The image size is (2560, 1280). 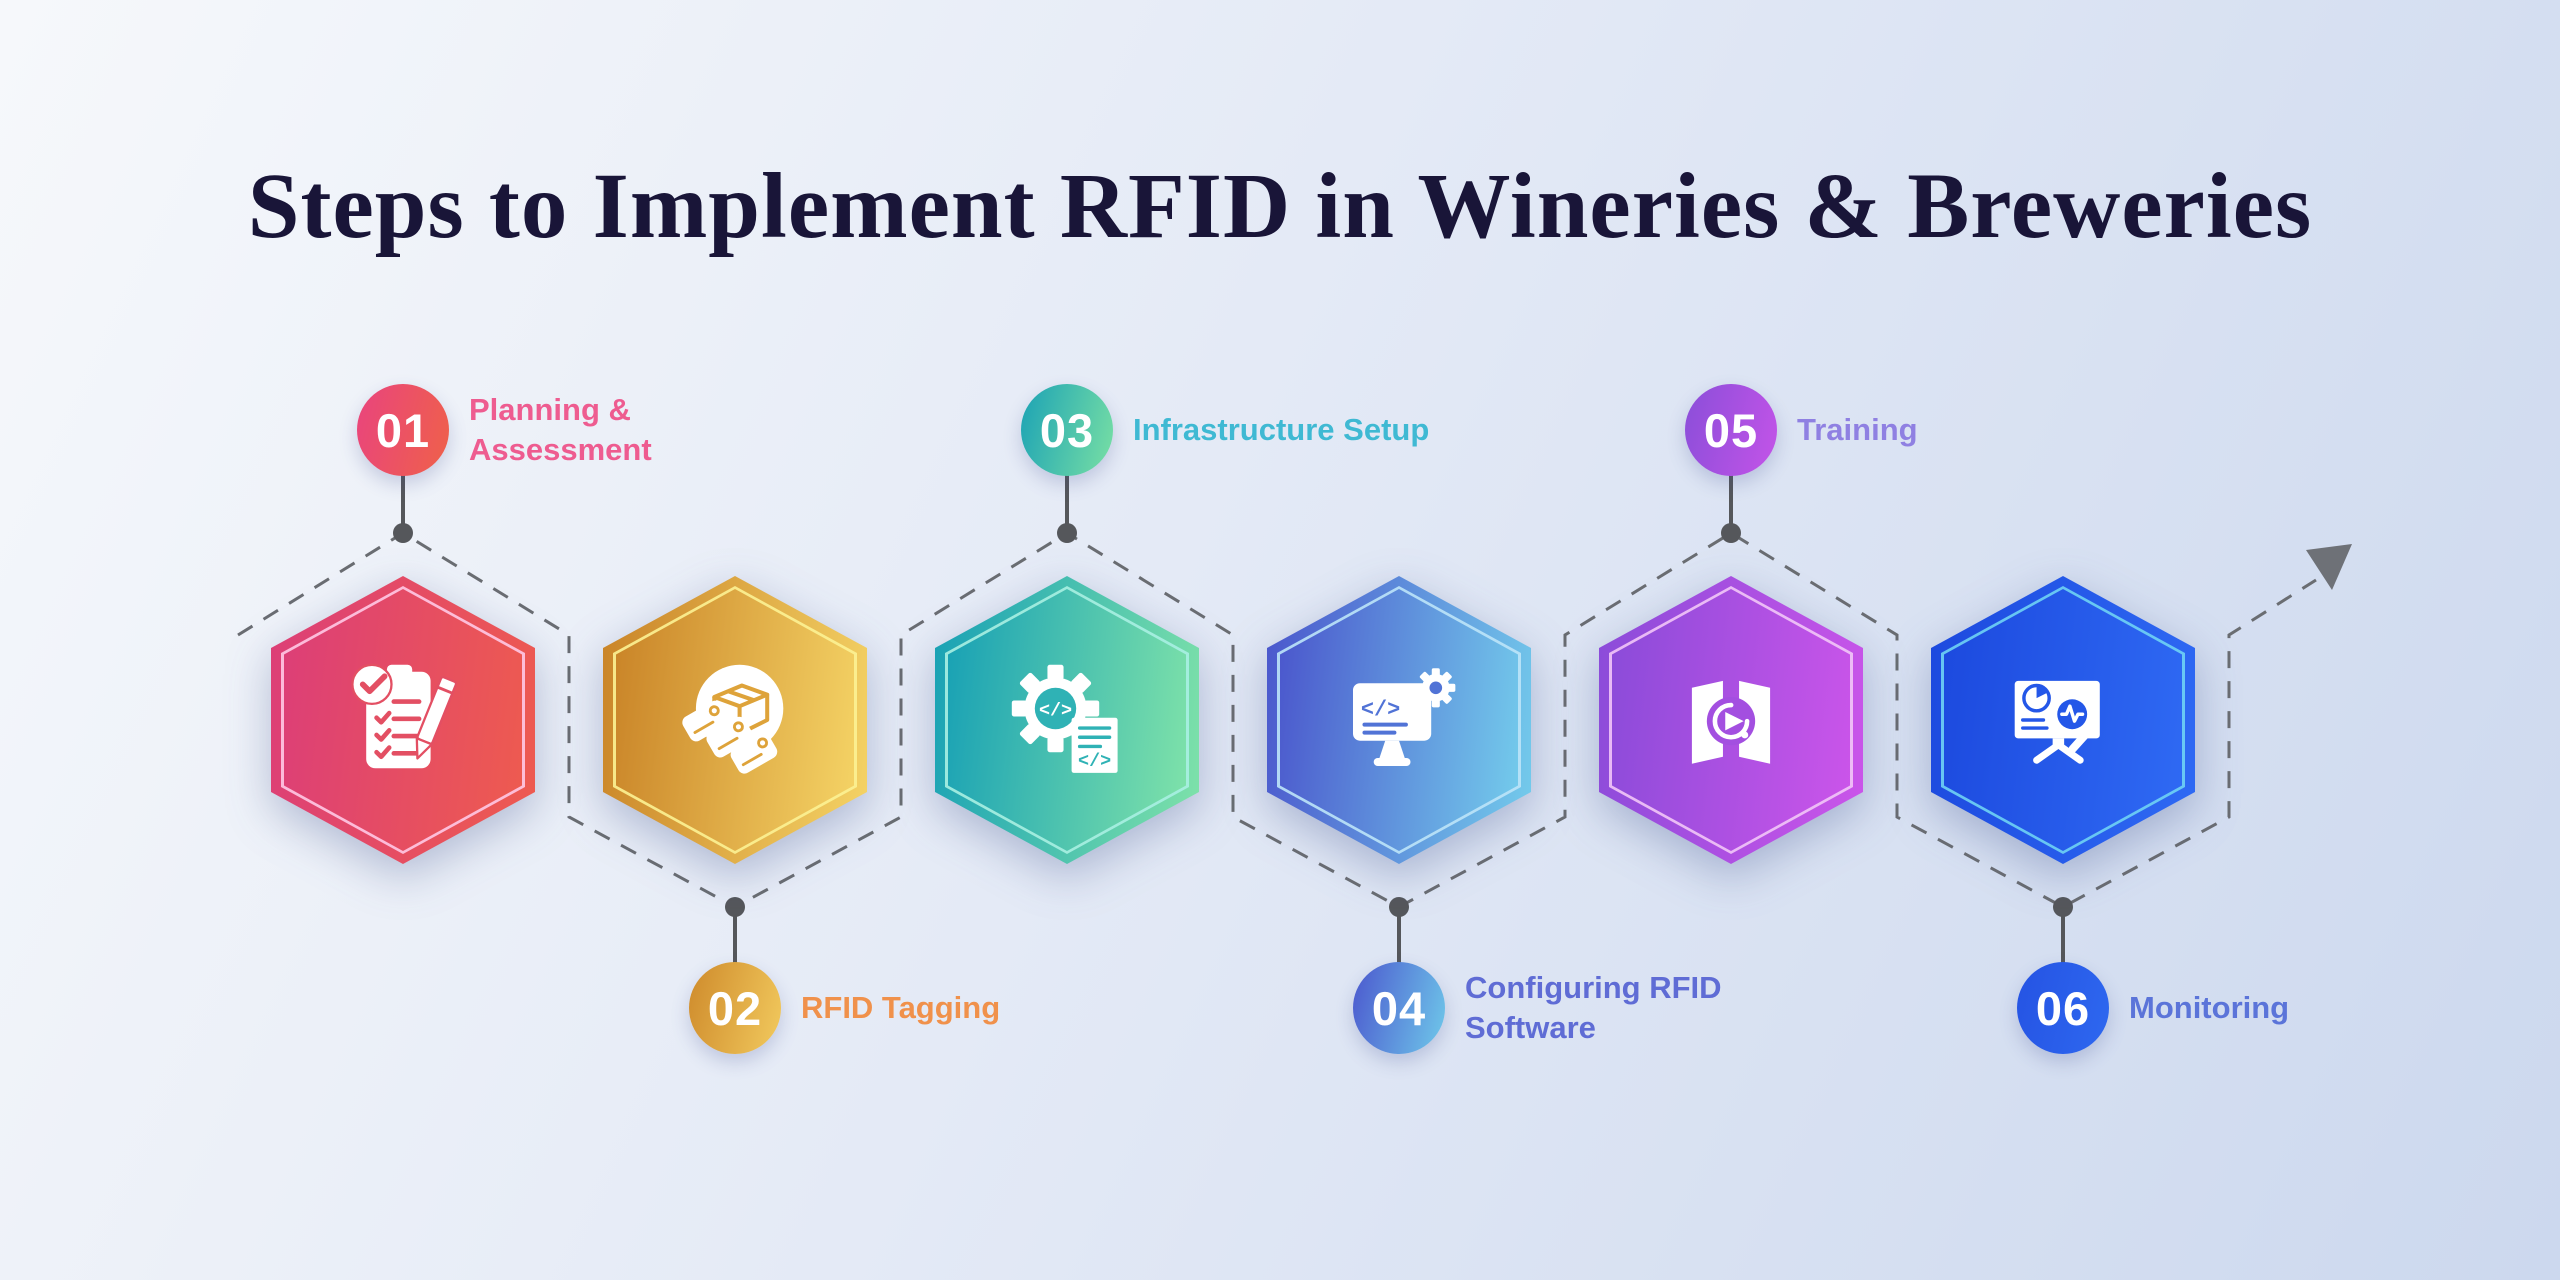 What do you see at coordinates (2209, 1007) in the screenshot?
I see `step-label: Monitoring` at bounding box center [2209, 1007].